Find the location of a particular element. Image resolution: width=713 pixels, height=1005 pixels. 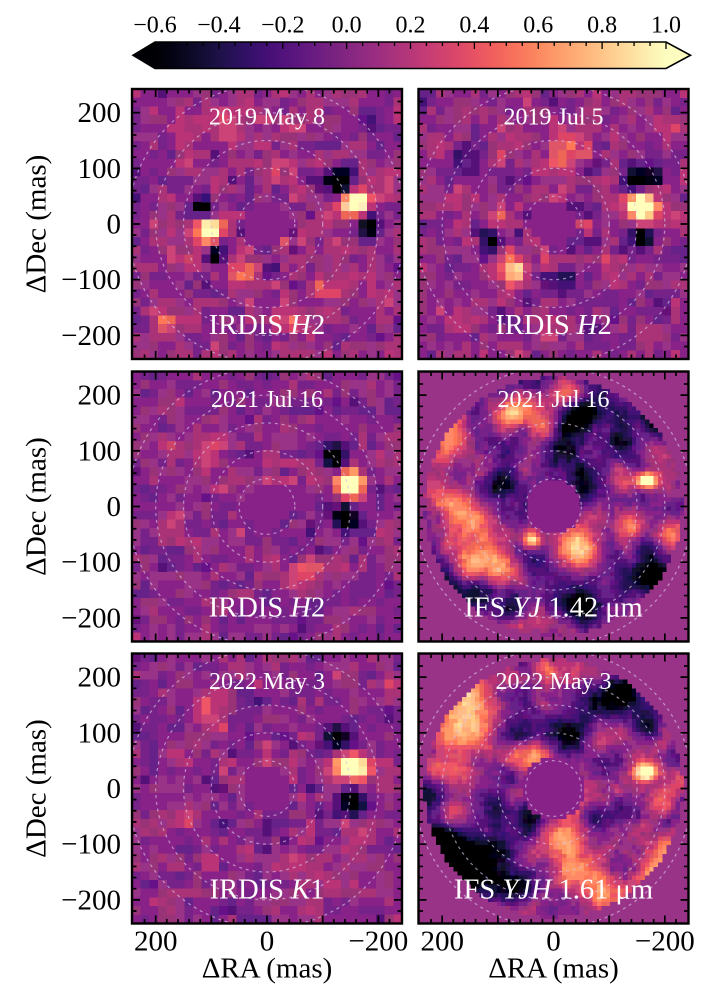

svg-text: 1.0 is located at coordinates (666, 26).